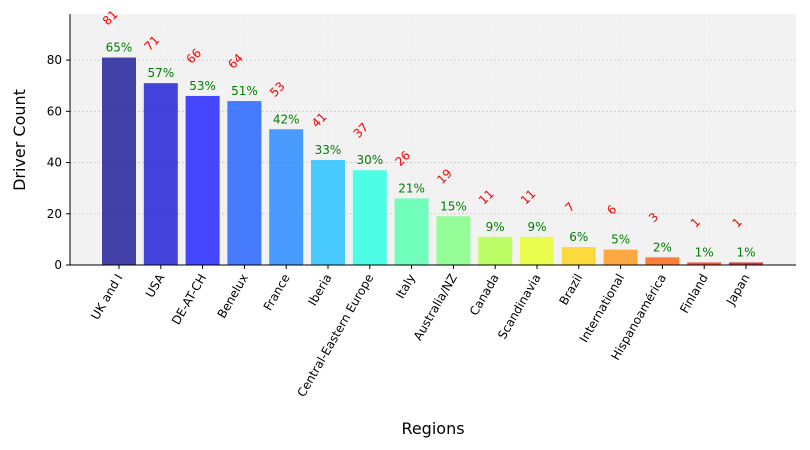 This screenshot has height=450, width=810. Describe the element at coordinates (160, 73) in the screenshot. I see `percent-label: 57%` at that location.